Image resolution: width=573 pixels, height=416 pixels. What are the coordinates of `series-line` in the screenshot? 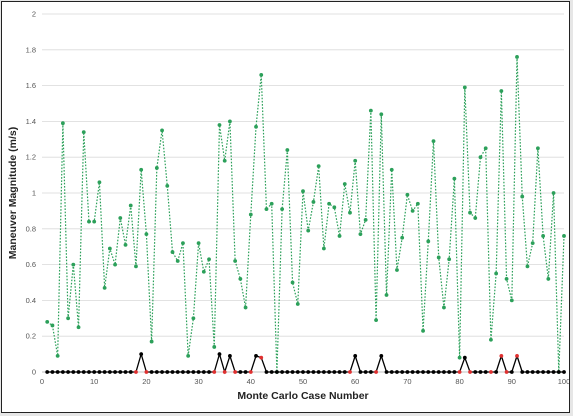 It's located at (305, 363).